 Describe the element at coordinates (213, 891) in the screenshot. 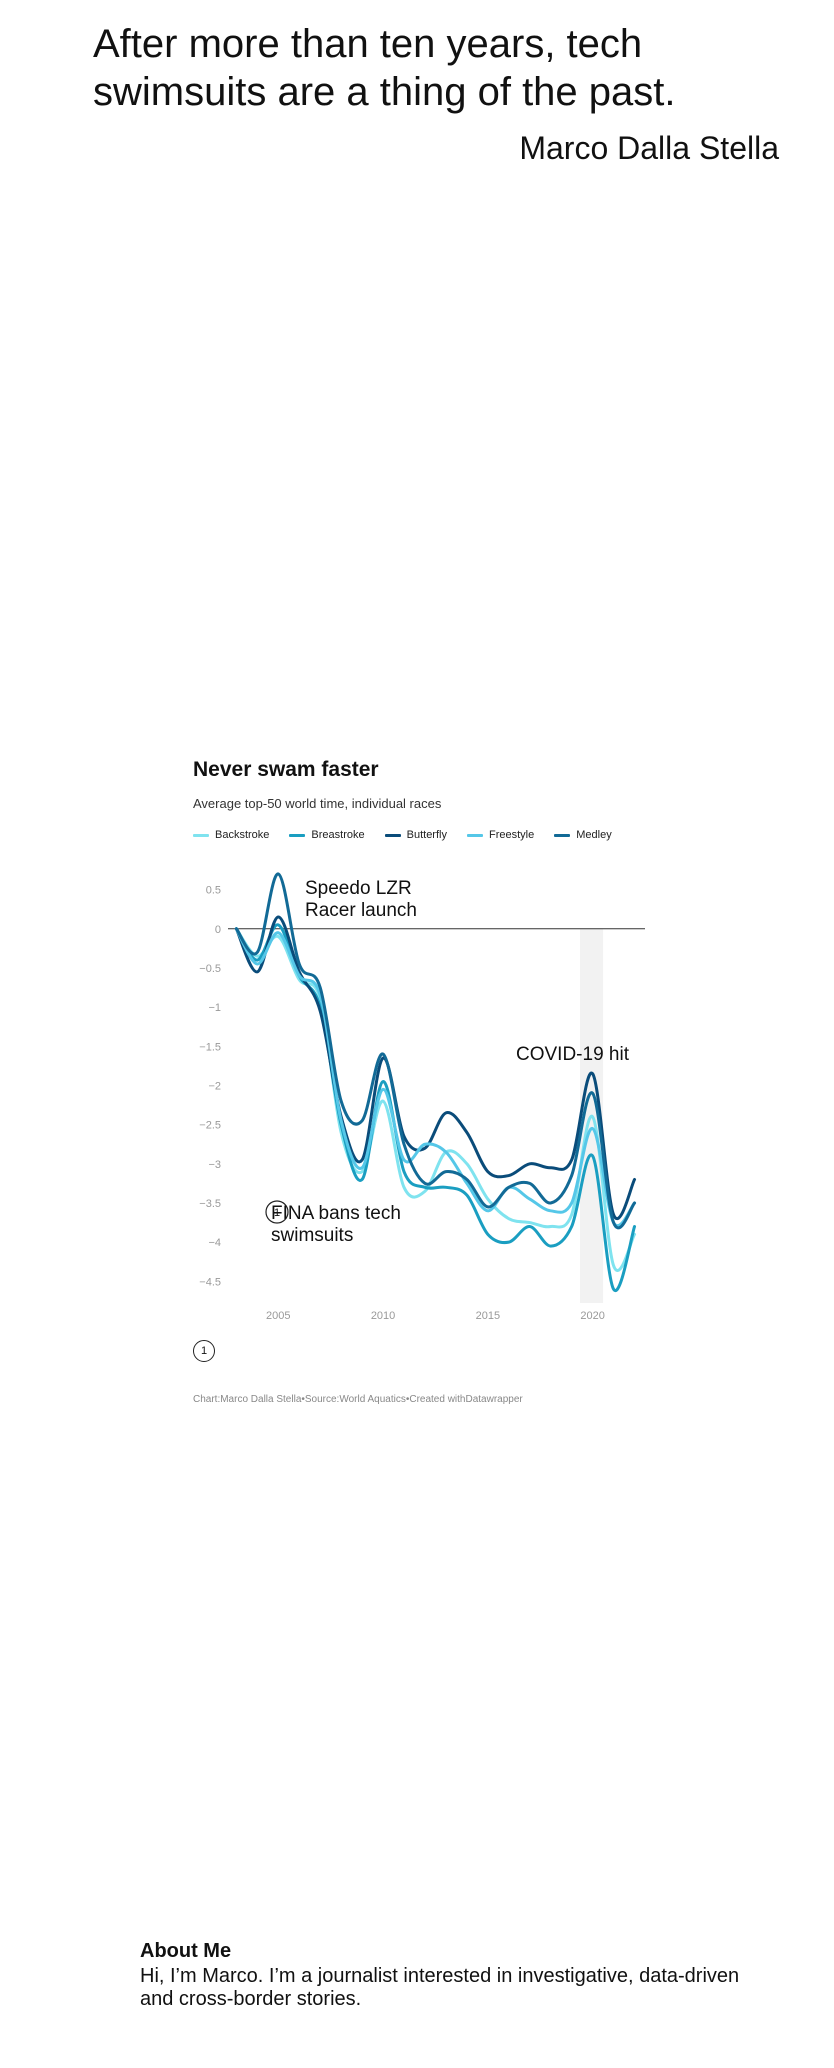

I see `y-tick-label: 0.5` at that location.